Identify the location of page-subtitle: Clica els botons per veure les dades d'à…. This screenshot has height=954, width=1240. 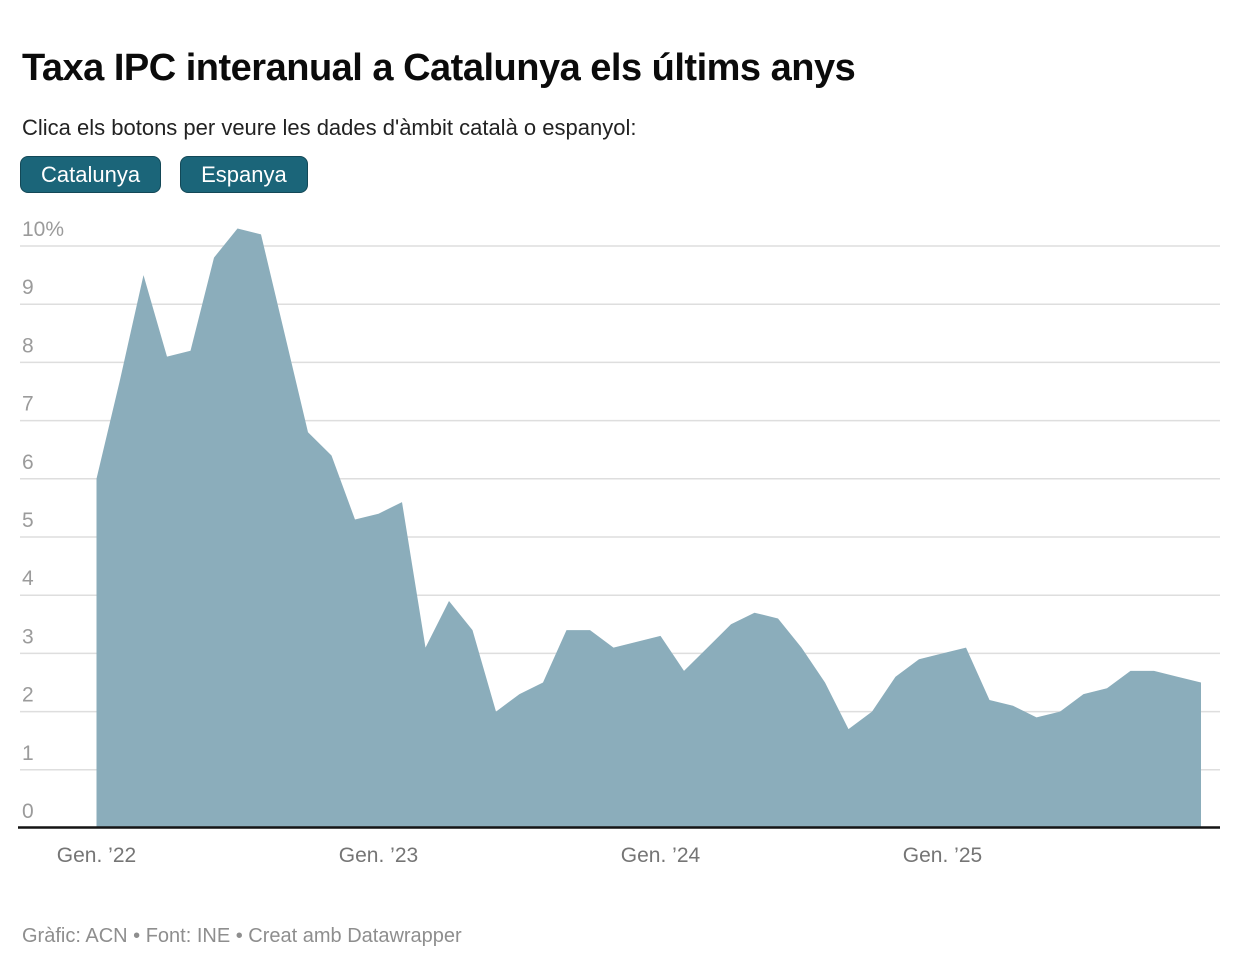
(329, 127).